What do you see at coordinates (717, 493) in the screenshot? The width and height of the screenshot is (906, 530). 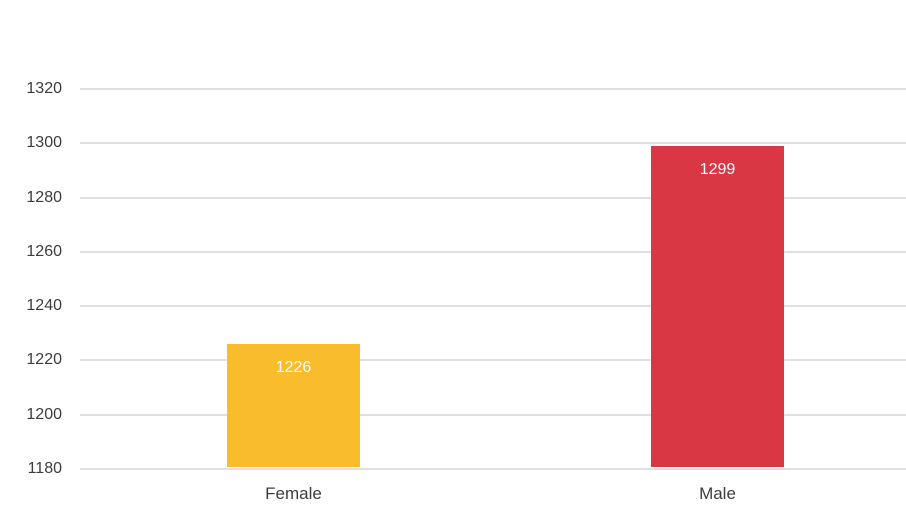 I see `x-axis-category-label: Male` at bounding box center [717, 493].